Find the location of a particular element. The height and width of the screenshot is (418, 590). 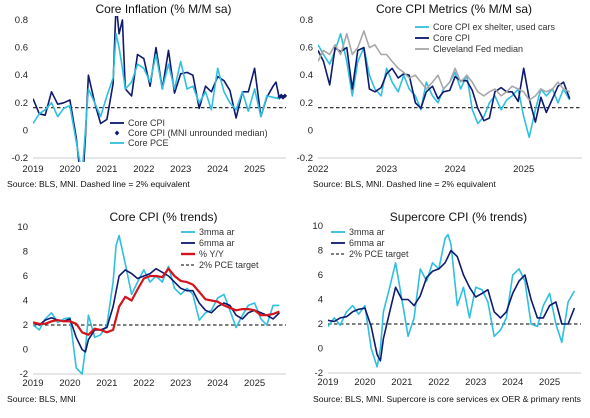

legend-label: Core CPI ex shelter, used cars is located at coordinates (494, 27).